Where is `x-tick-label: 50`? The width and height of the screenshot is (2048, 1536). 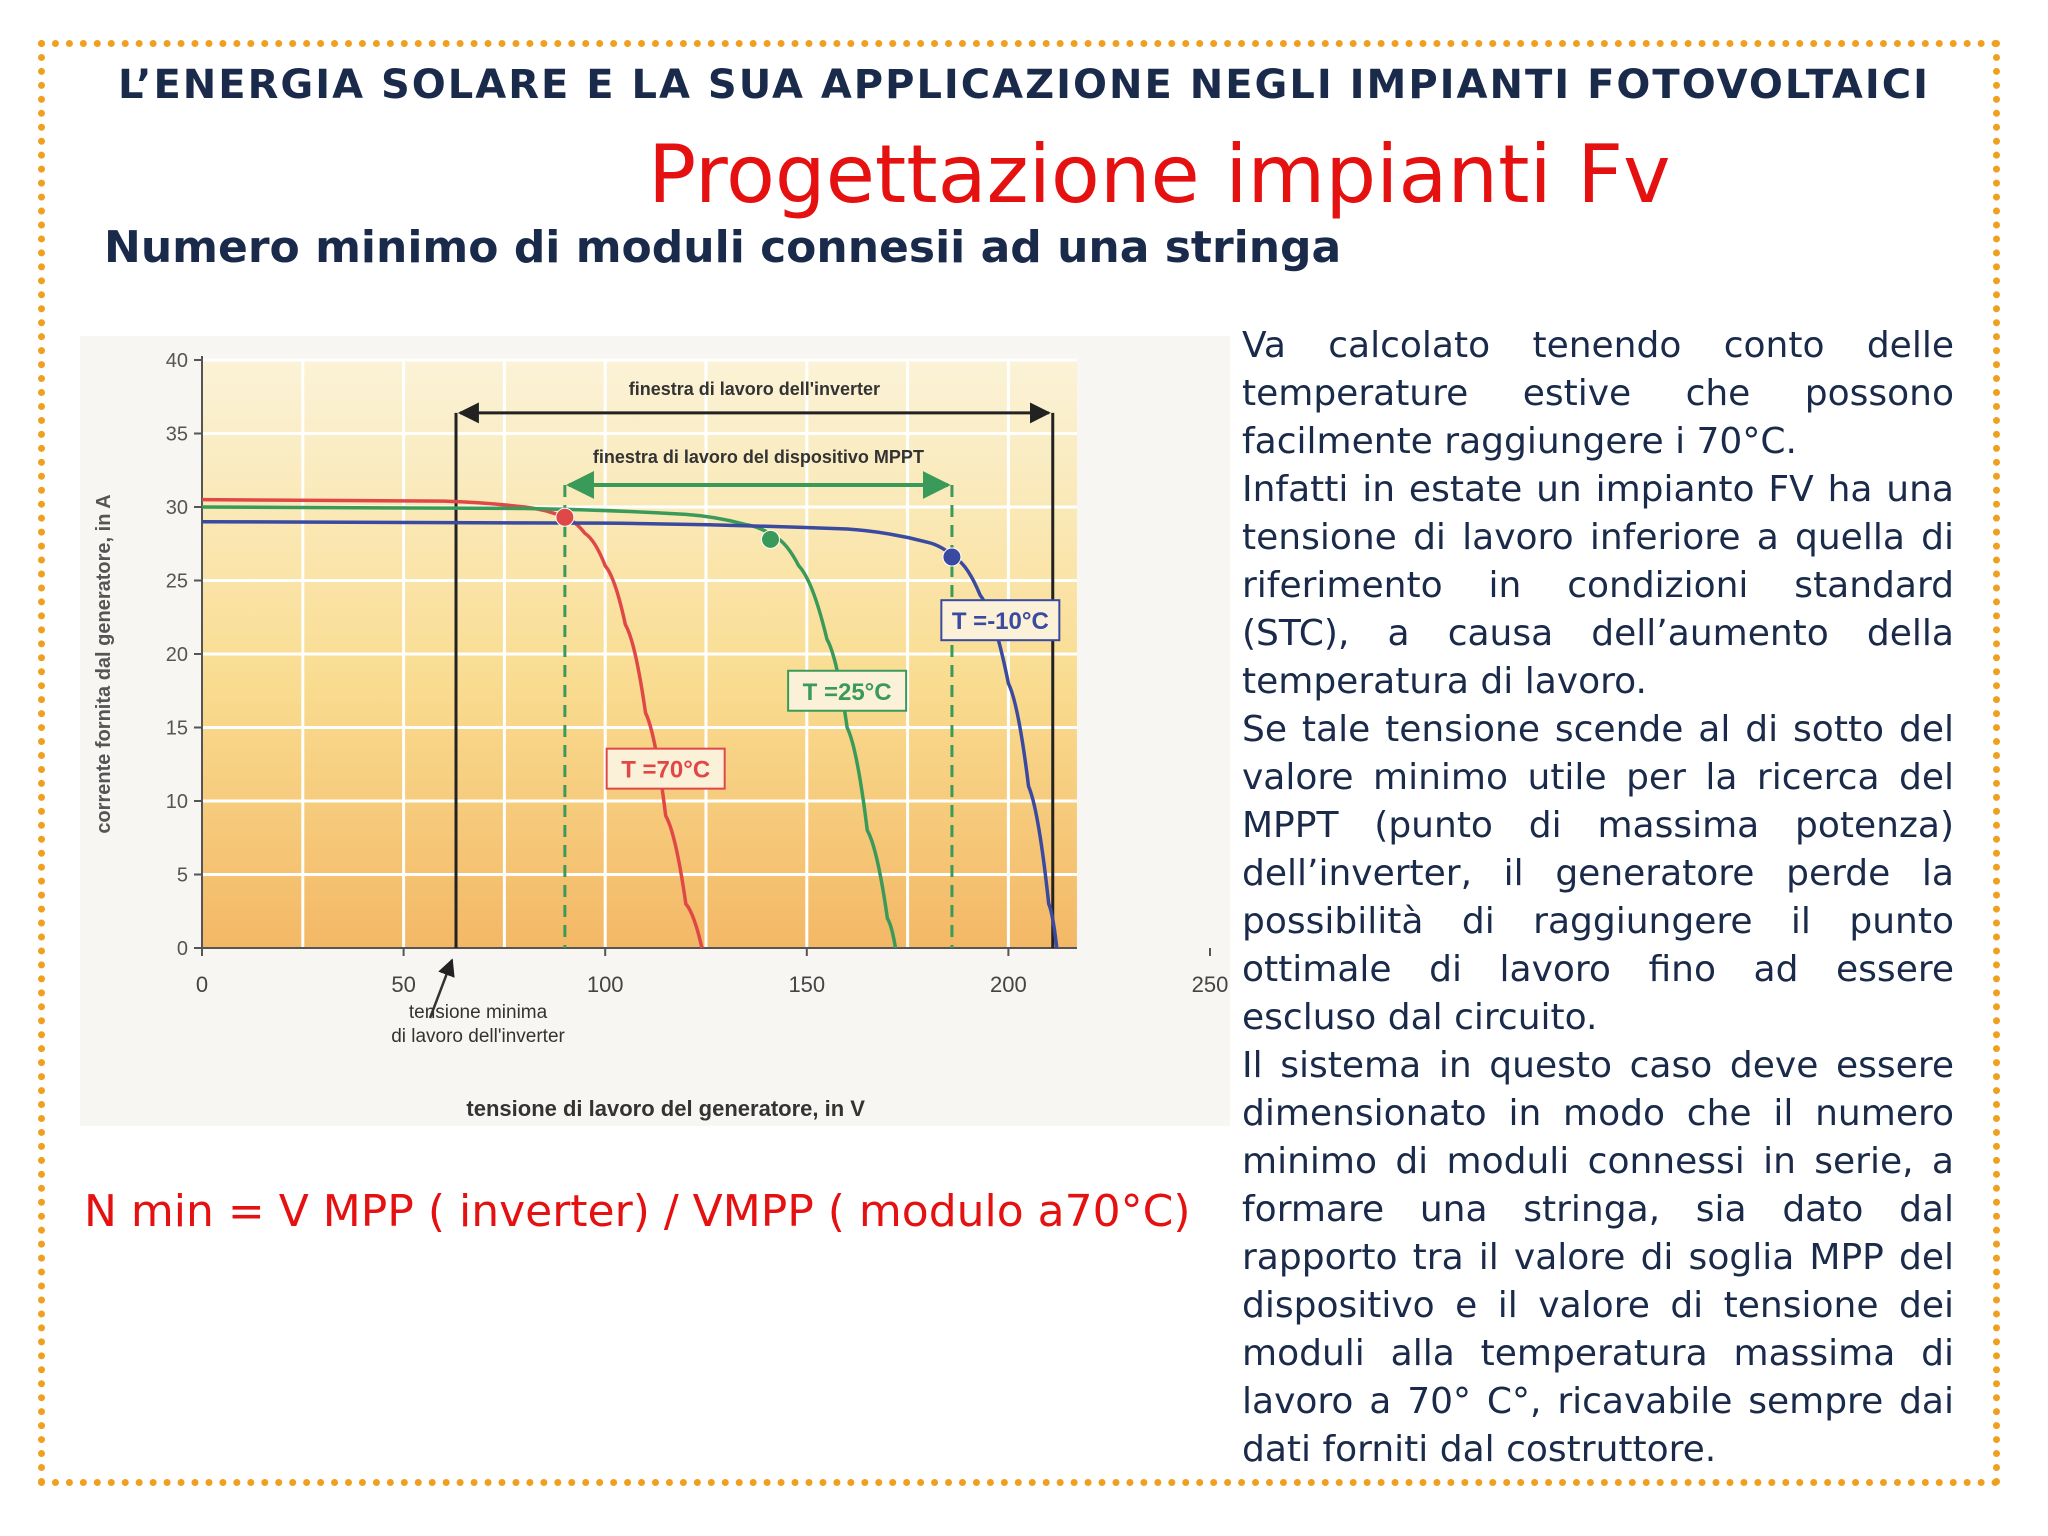 x-tick-label: 50 is located at coordinates (403, 984).